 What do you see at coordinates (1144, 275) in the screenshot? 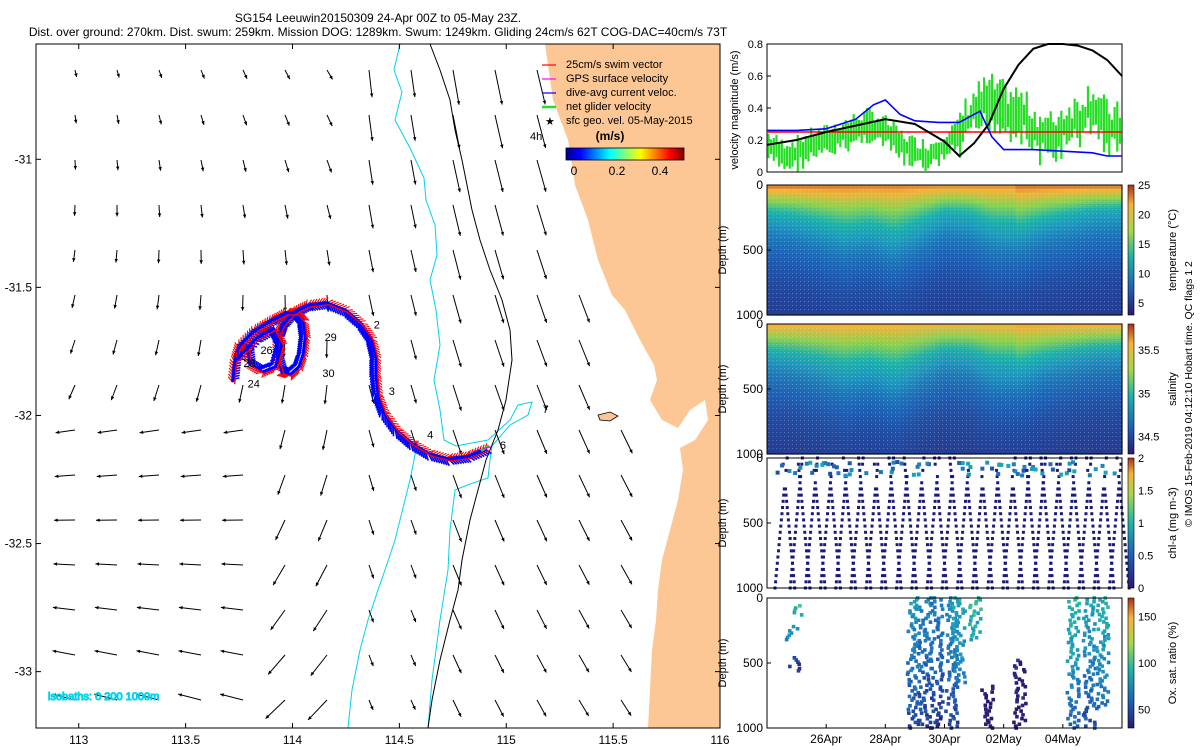
I see `colorbar-tick-label: 10` at bounding box center [1144, 275].